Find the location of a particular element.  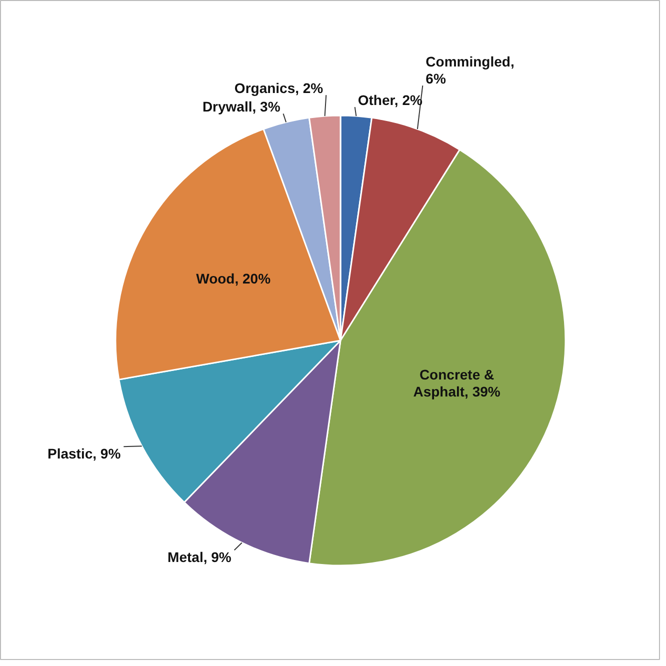

slice-label: Drywall, 3% is located at coordinates (241, 106).